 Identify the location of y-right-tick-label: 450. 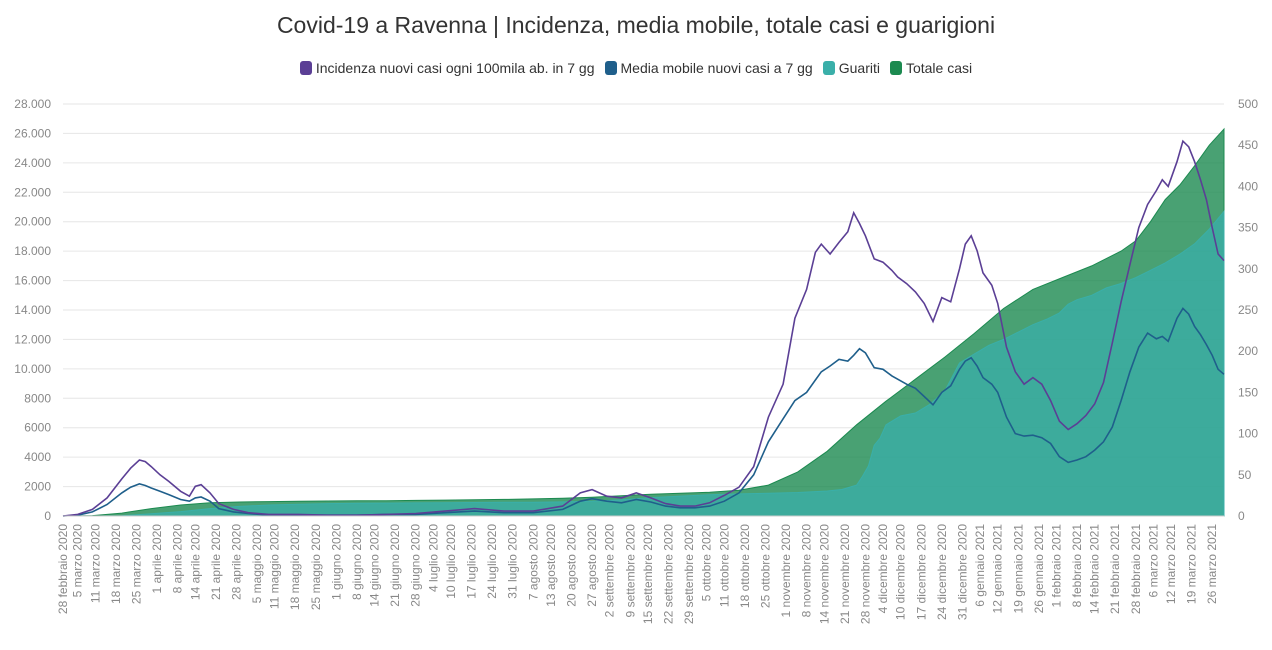
(1248, 145).